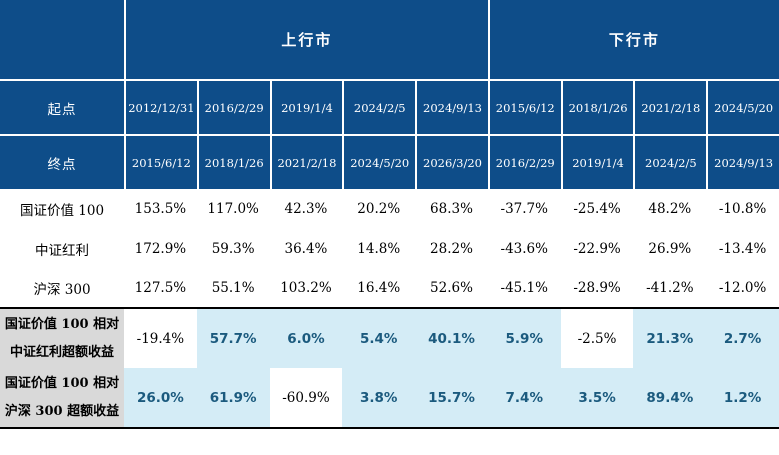 The image size is (779, 455). Describe the element at coordinates (161, 162) in the screenshot. I see `end-date-cell: 2015/6/12` at that location.